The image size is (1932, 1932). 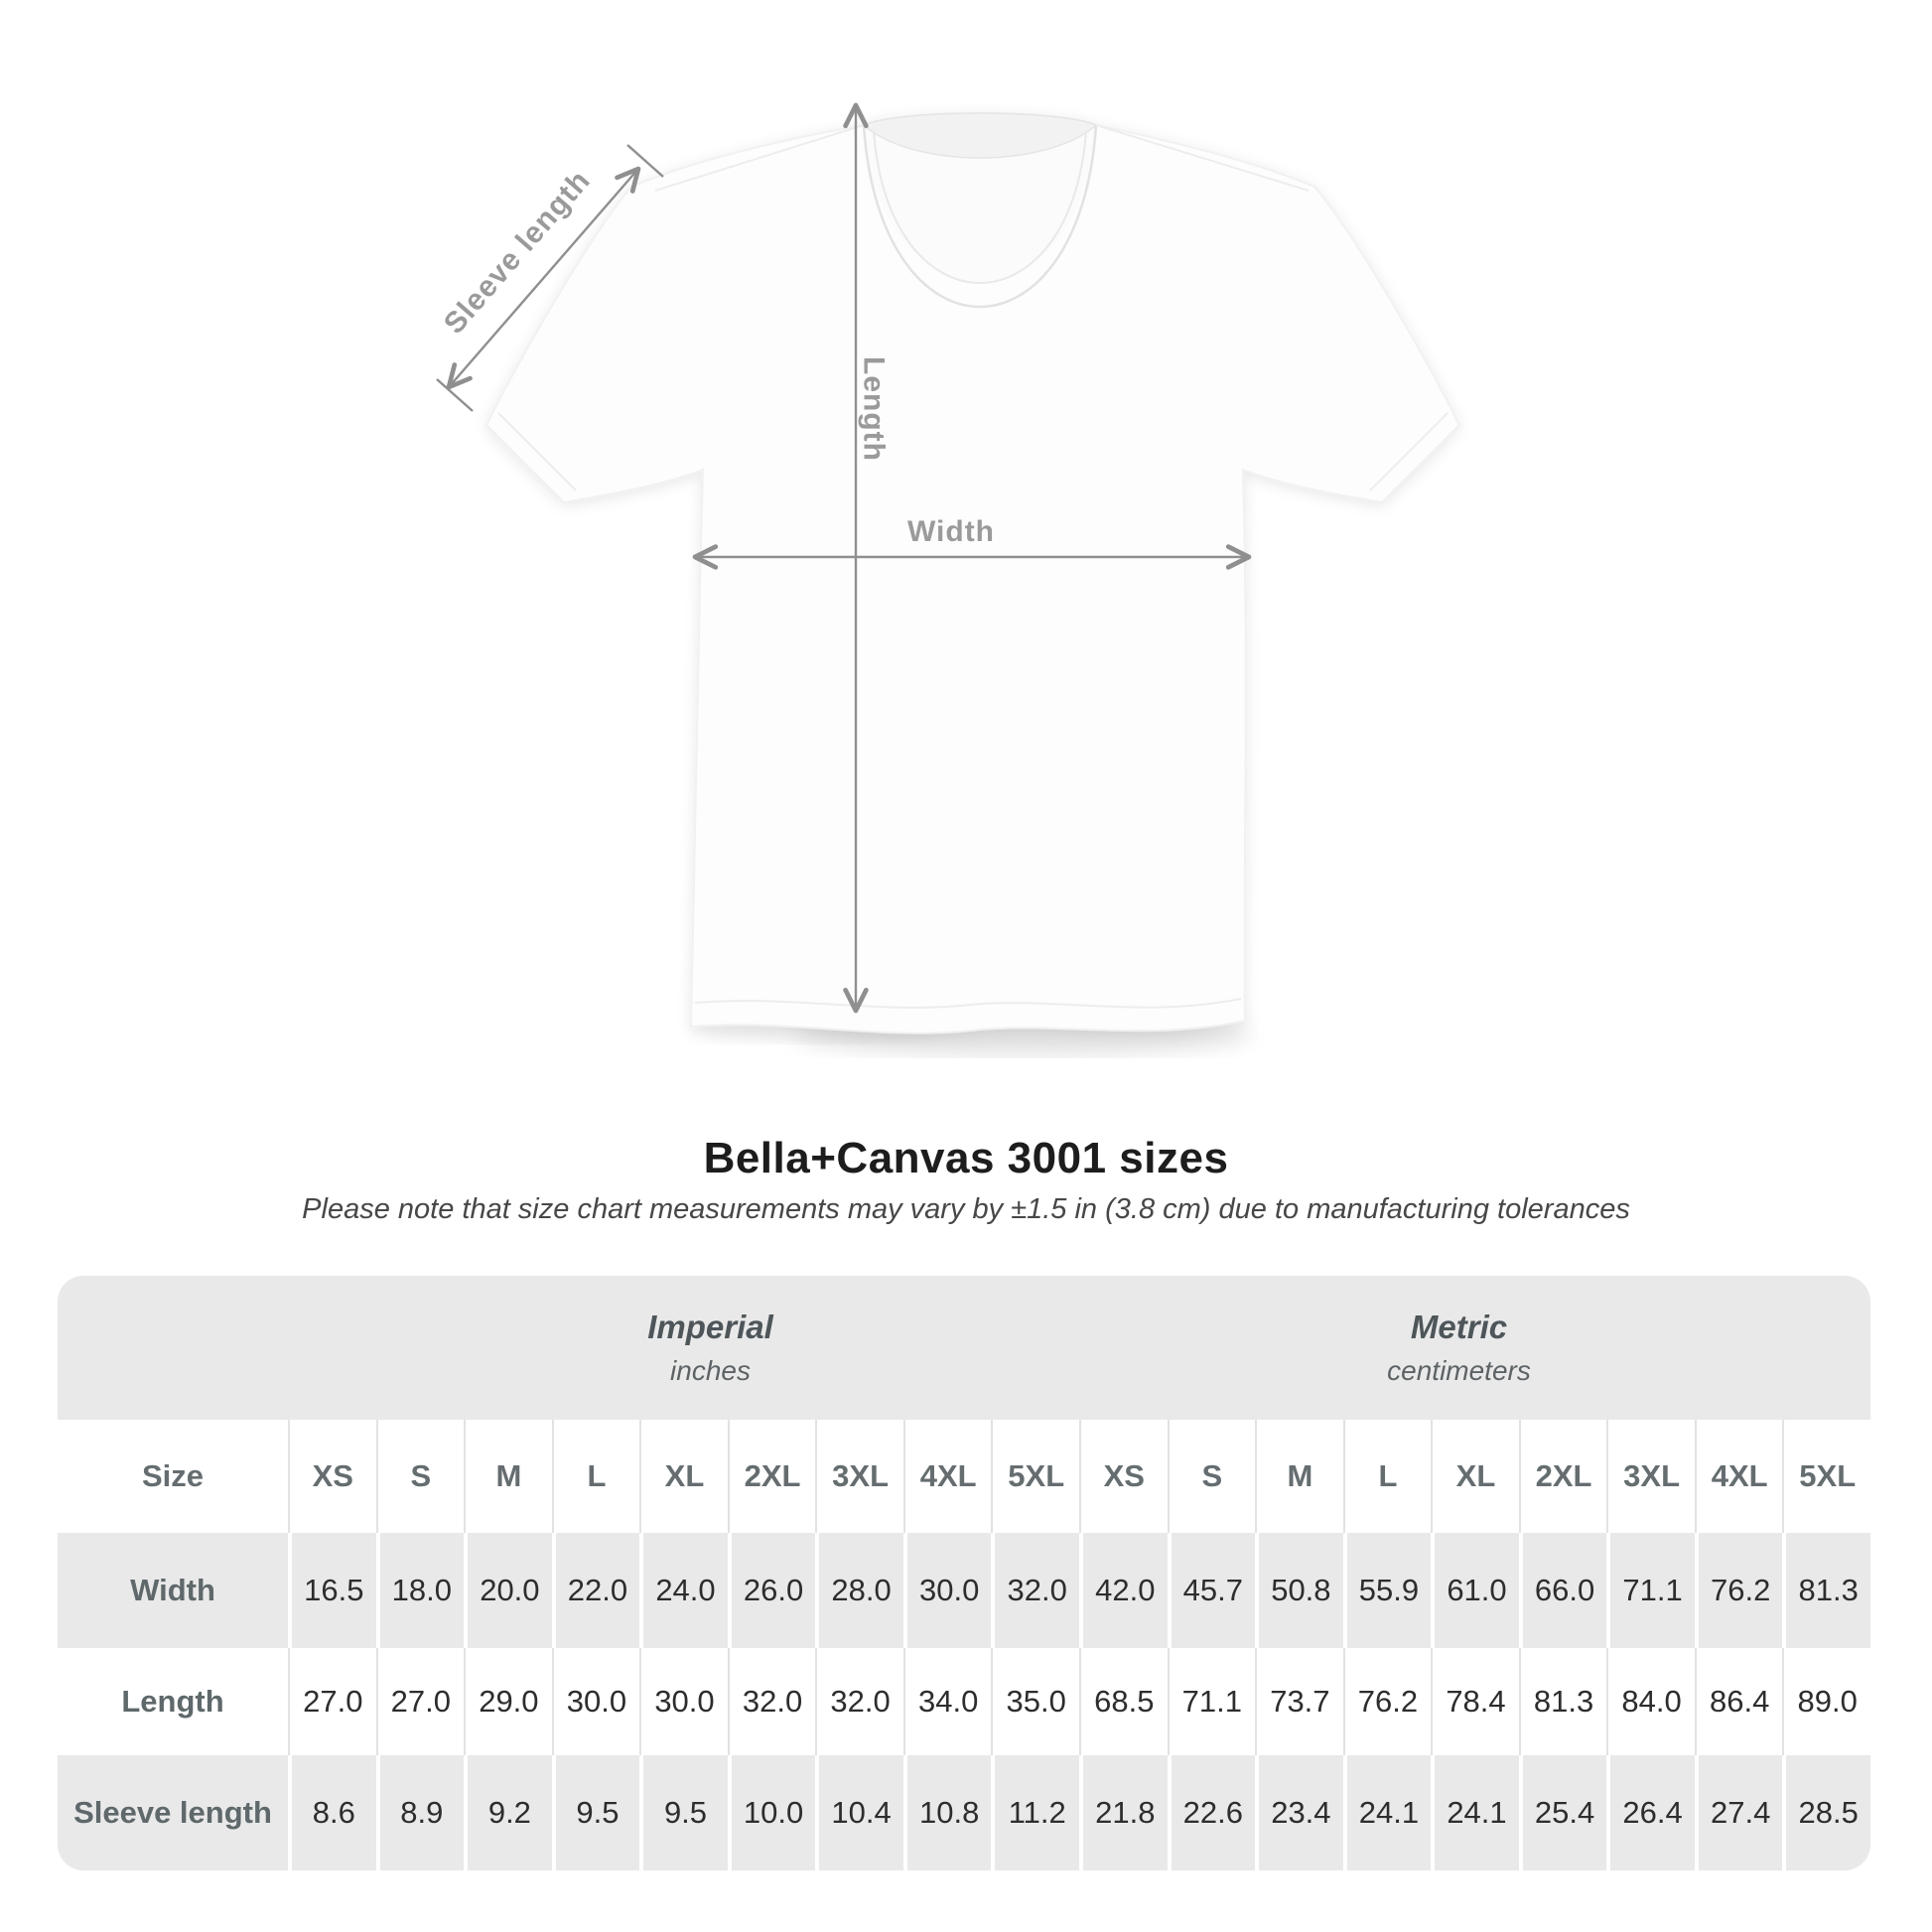 What do you see at coordinates (1299, 1812) in the screenshot?
I see `measurement-cell: 23.4` at bounding box center [1299, 1812].